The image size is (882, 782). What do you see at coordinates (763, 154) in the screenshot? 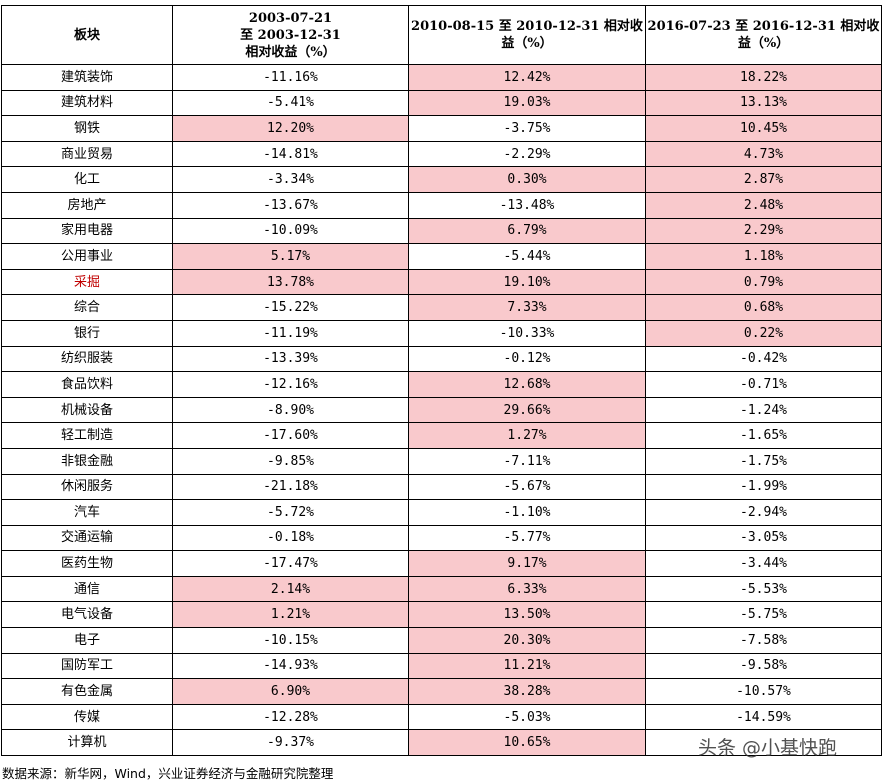
I see `return-cell: 4.73%` at bounding box center [763, 154].